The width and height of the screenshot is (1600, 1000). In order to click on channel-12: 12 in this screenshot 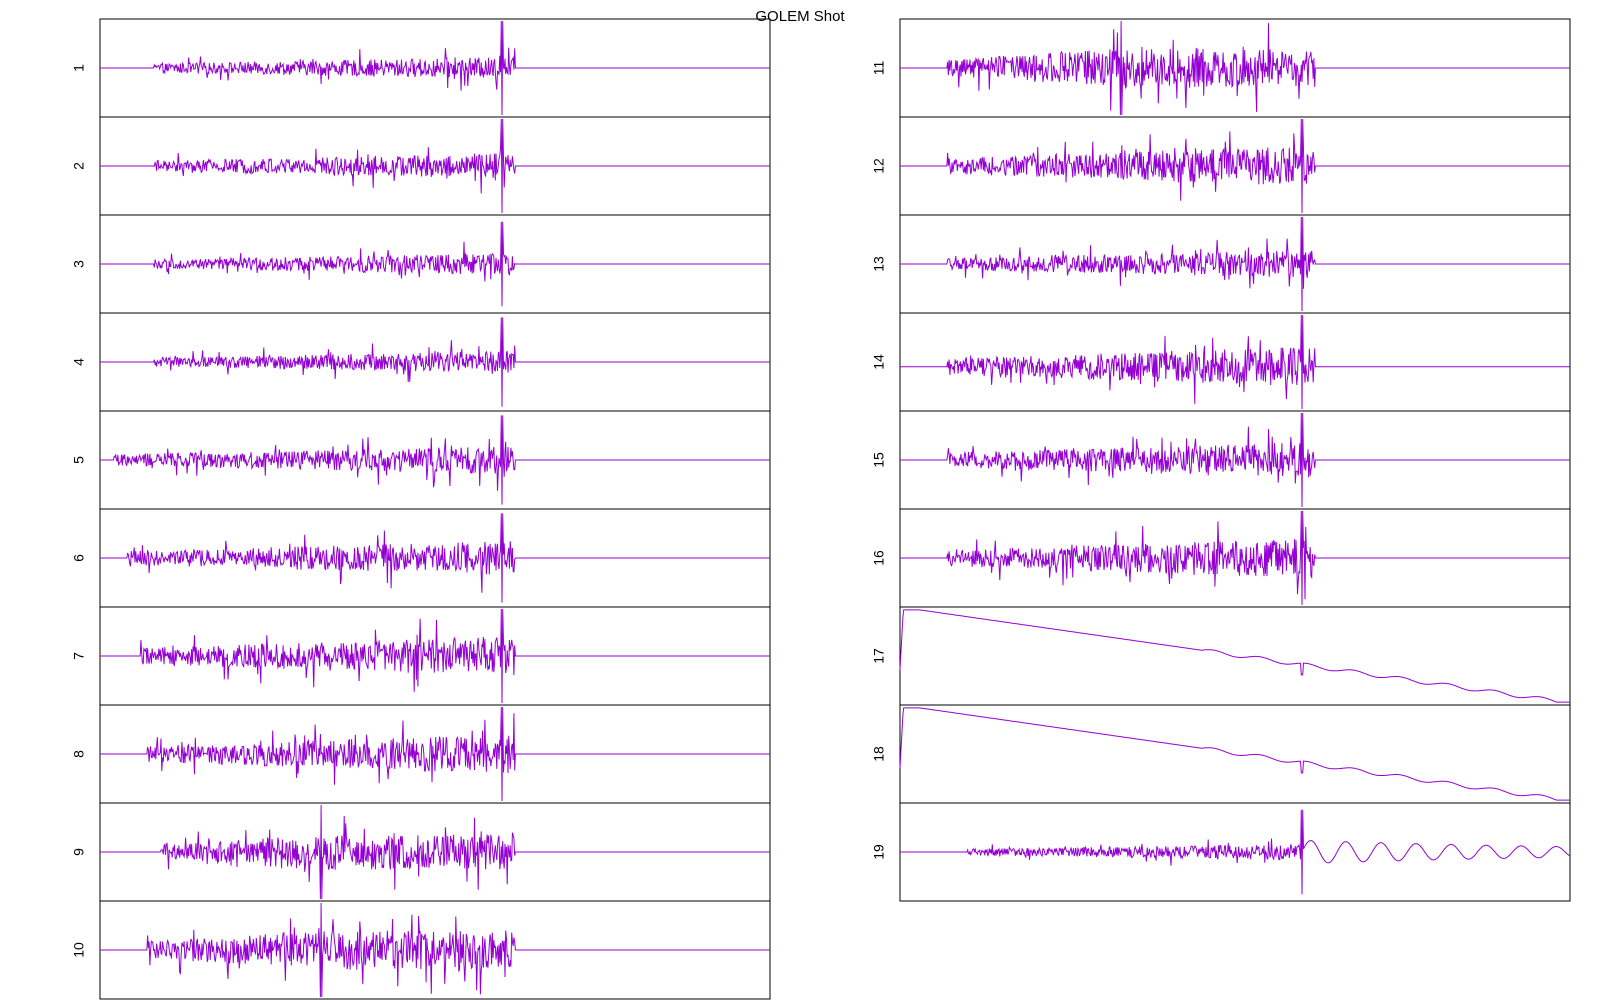, I will do `click(1221, 166)`.